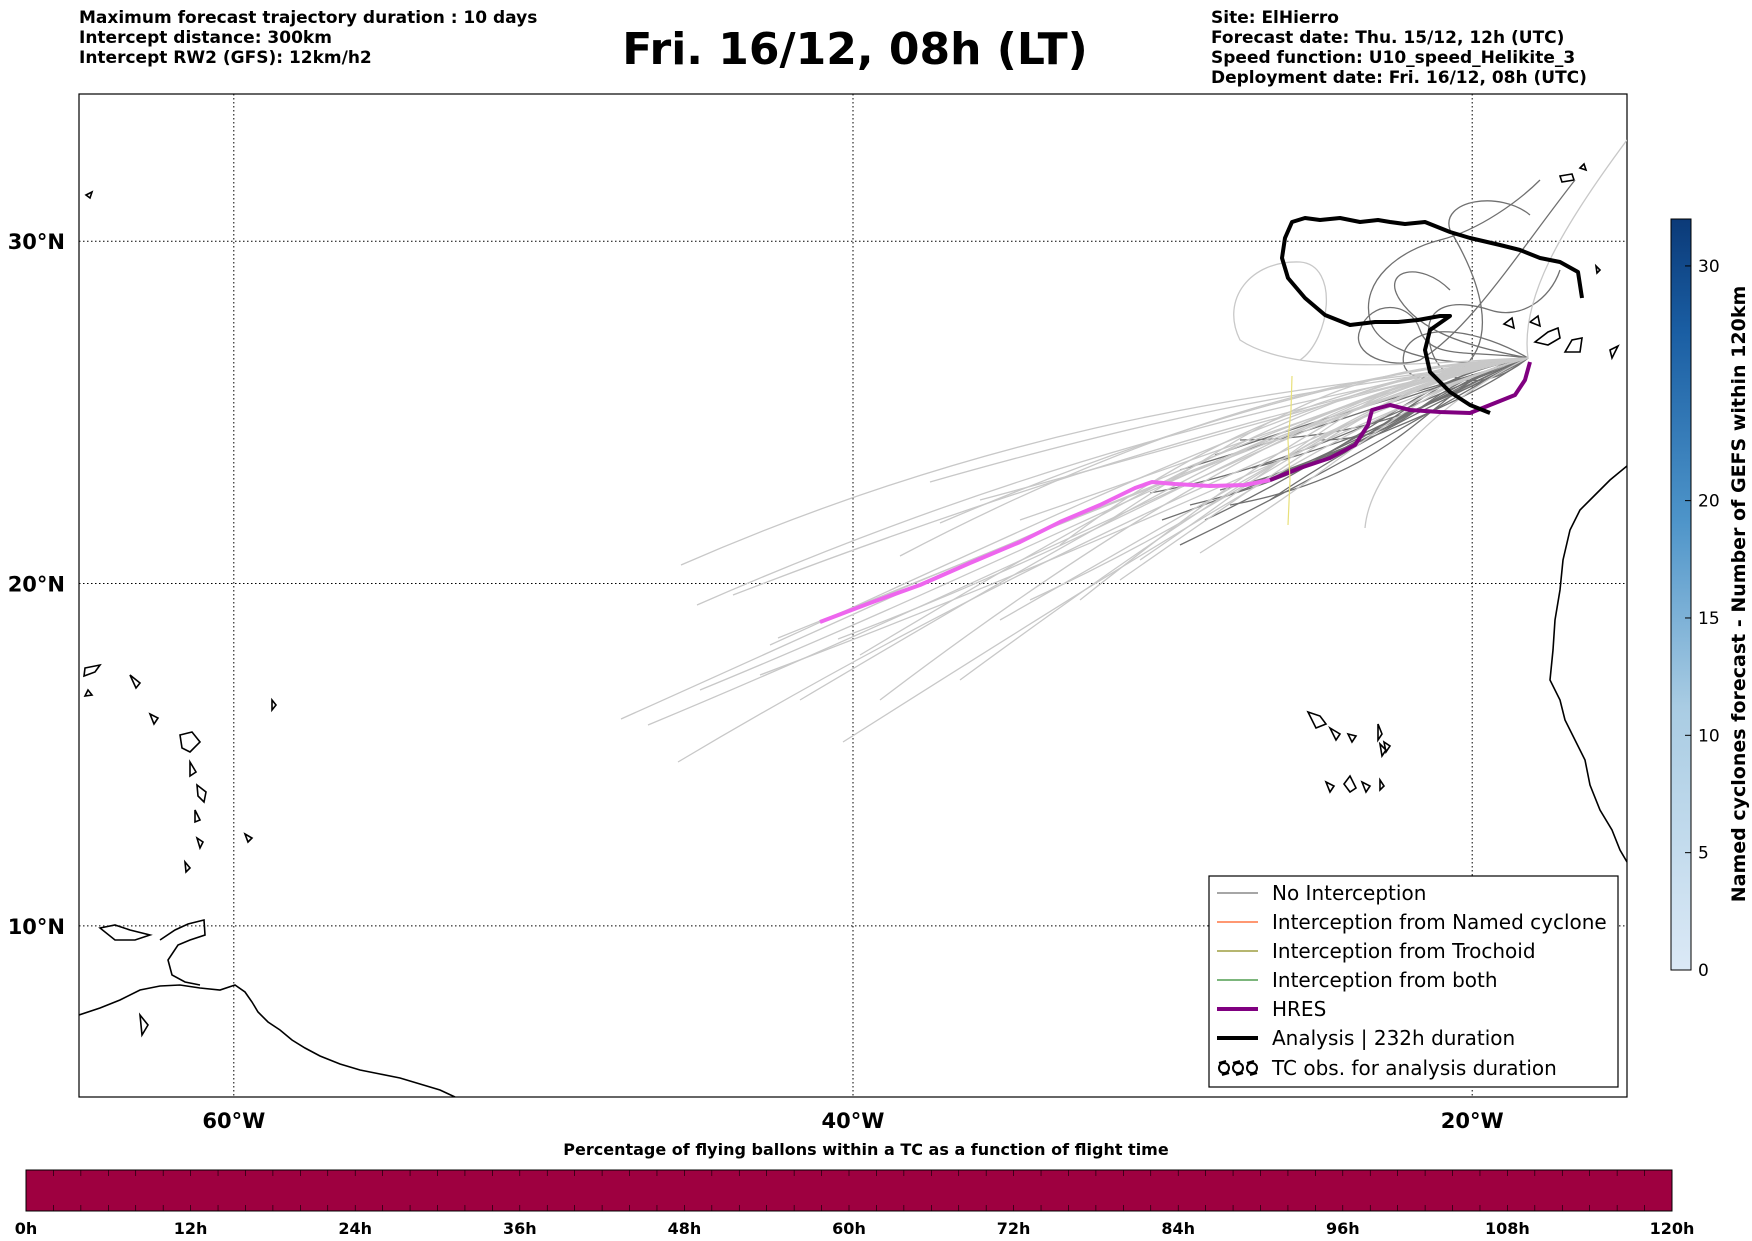 This screenshot has height=1241, width=1752. What do you see at coordinates (1343, 1228) in the screenshot?
I see `flight-time-tick-label: 96h` at bounding box center [1343, 1228].